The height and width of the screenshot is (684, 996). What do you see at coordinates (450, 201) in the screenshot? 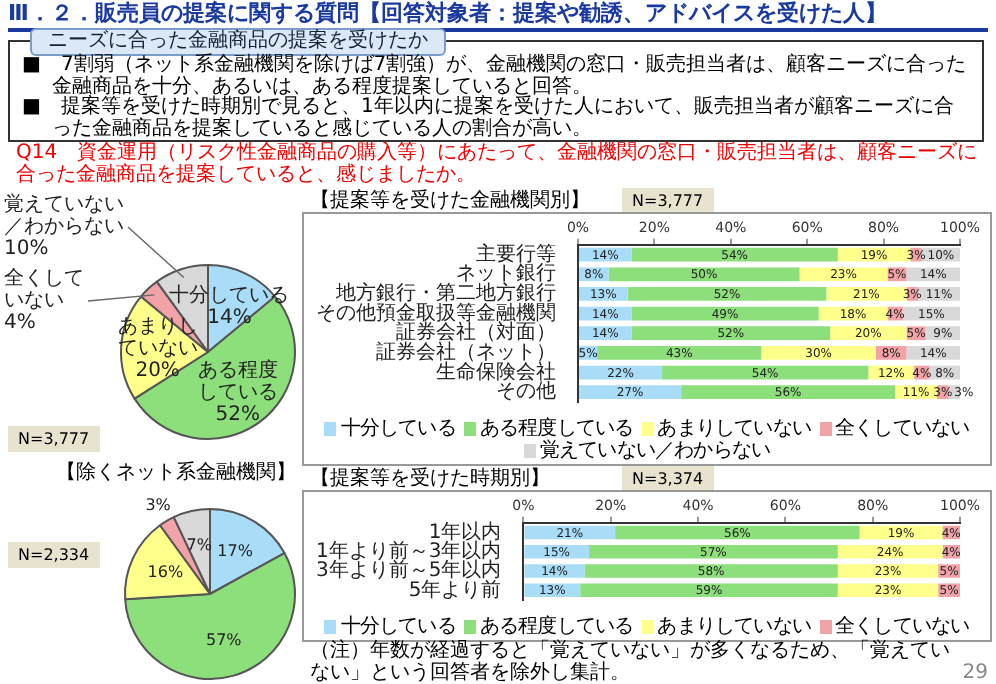
I see `chart-title: 【提案等を受けた金融機関別】` at bounding box center [450, 201].